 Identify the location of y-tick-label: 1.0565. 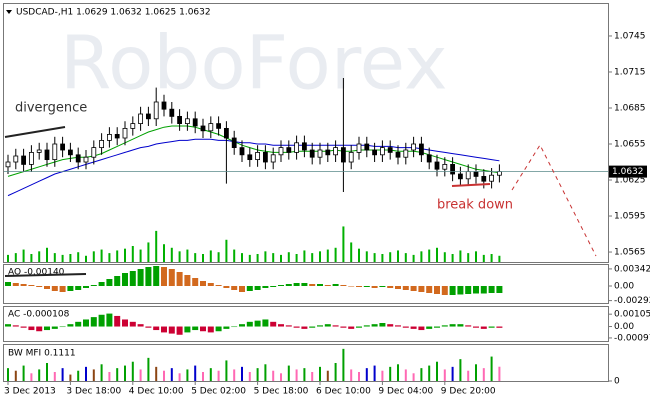
(630, 253).